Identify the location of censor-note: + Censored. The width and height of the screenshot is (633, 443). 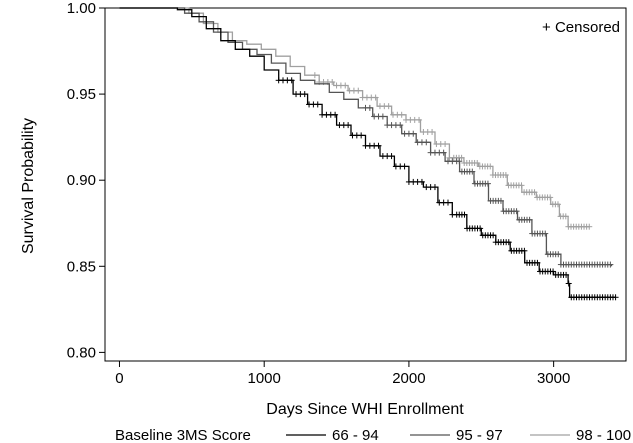
(581, 27).